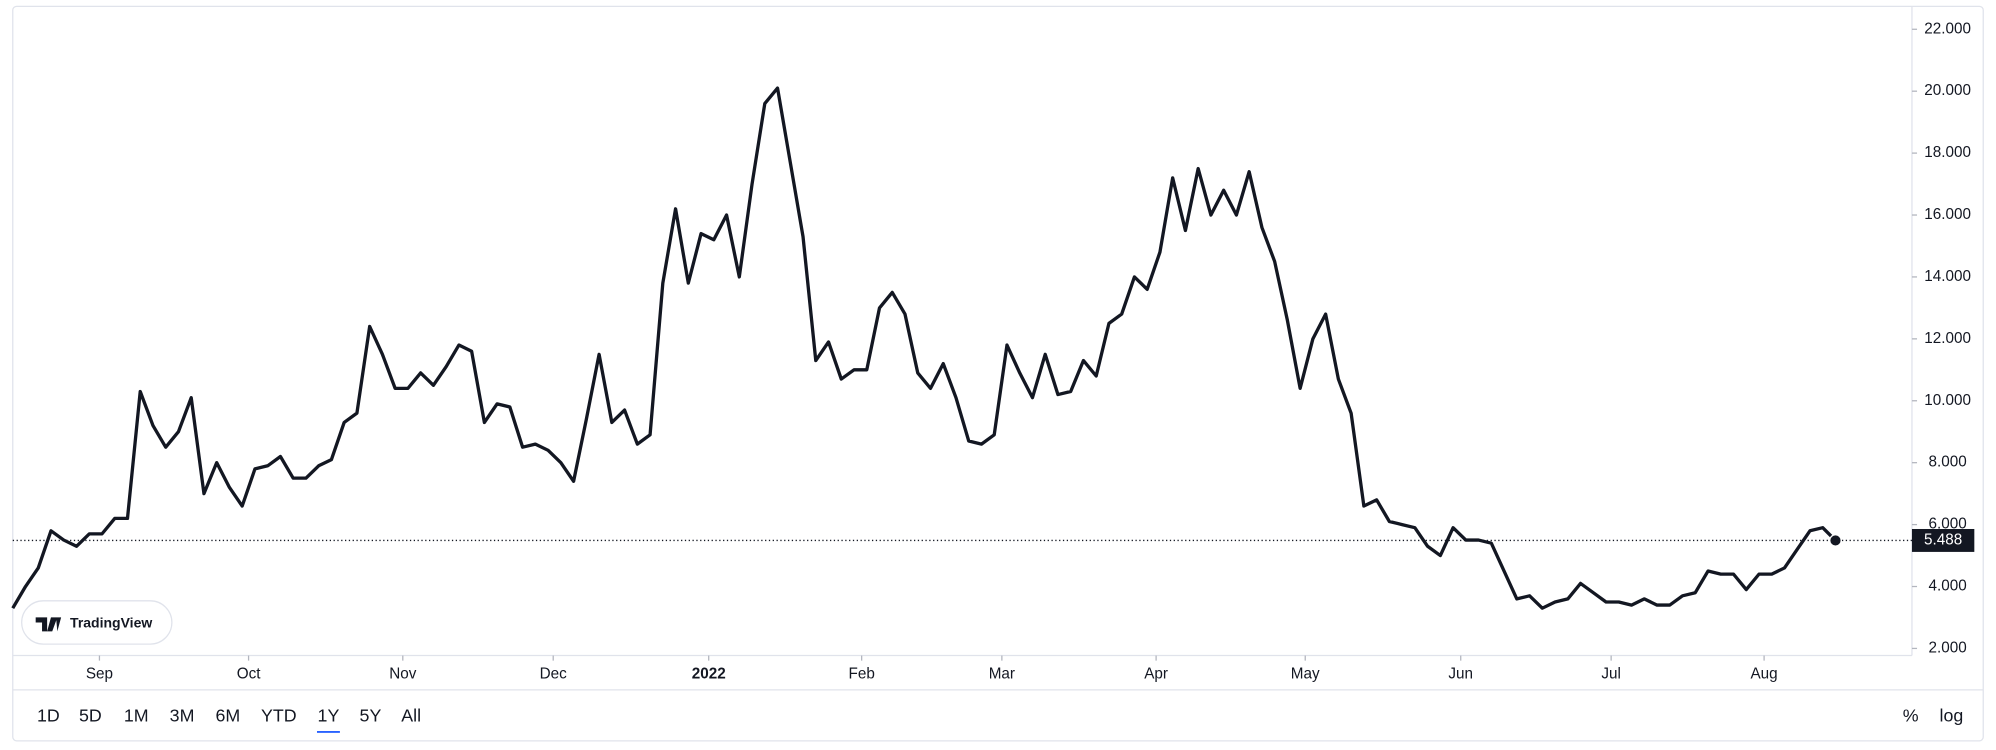 The width and height of the screenshot is (1996, 750). What do you see at coordinates (1947, 338) in the screenshot?
I see `y-tick-label: 12.000` at bounding box center [1947, 338].